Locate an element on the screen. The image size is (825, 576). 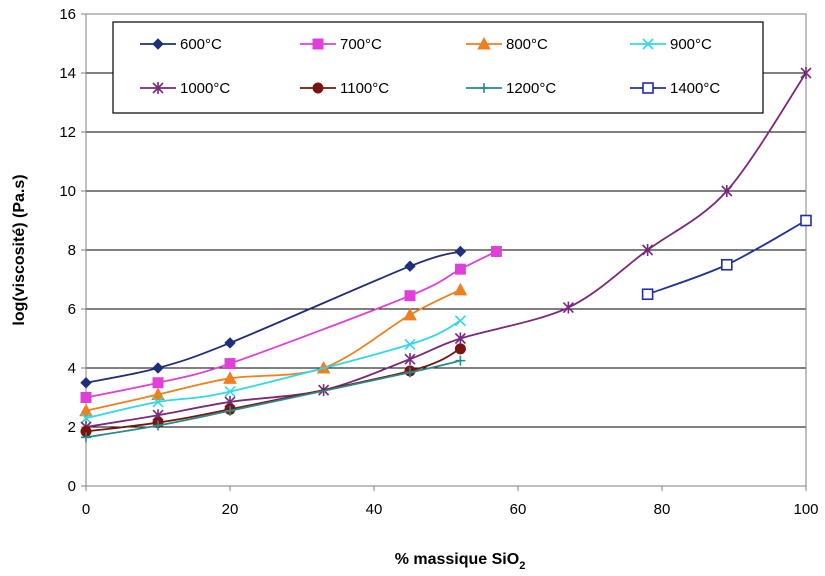
y-tick-label: 6 is located at coordinates (72, 309).